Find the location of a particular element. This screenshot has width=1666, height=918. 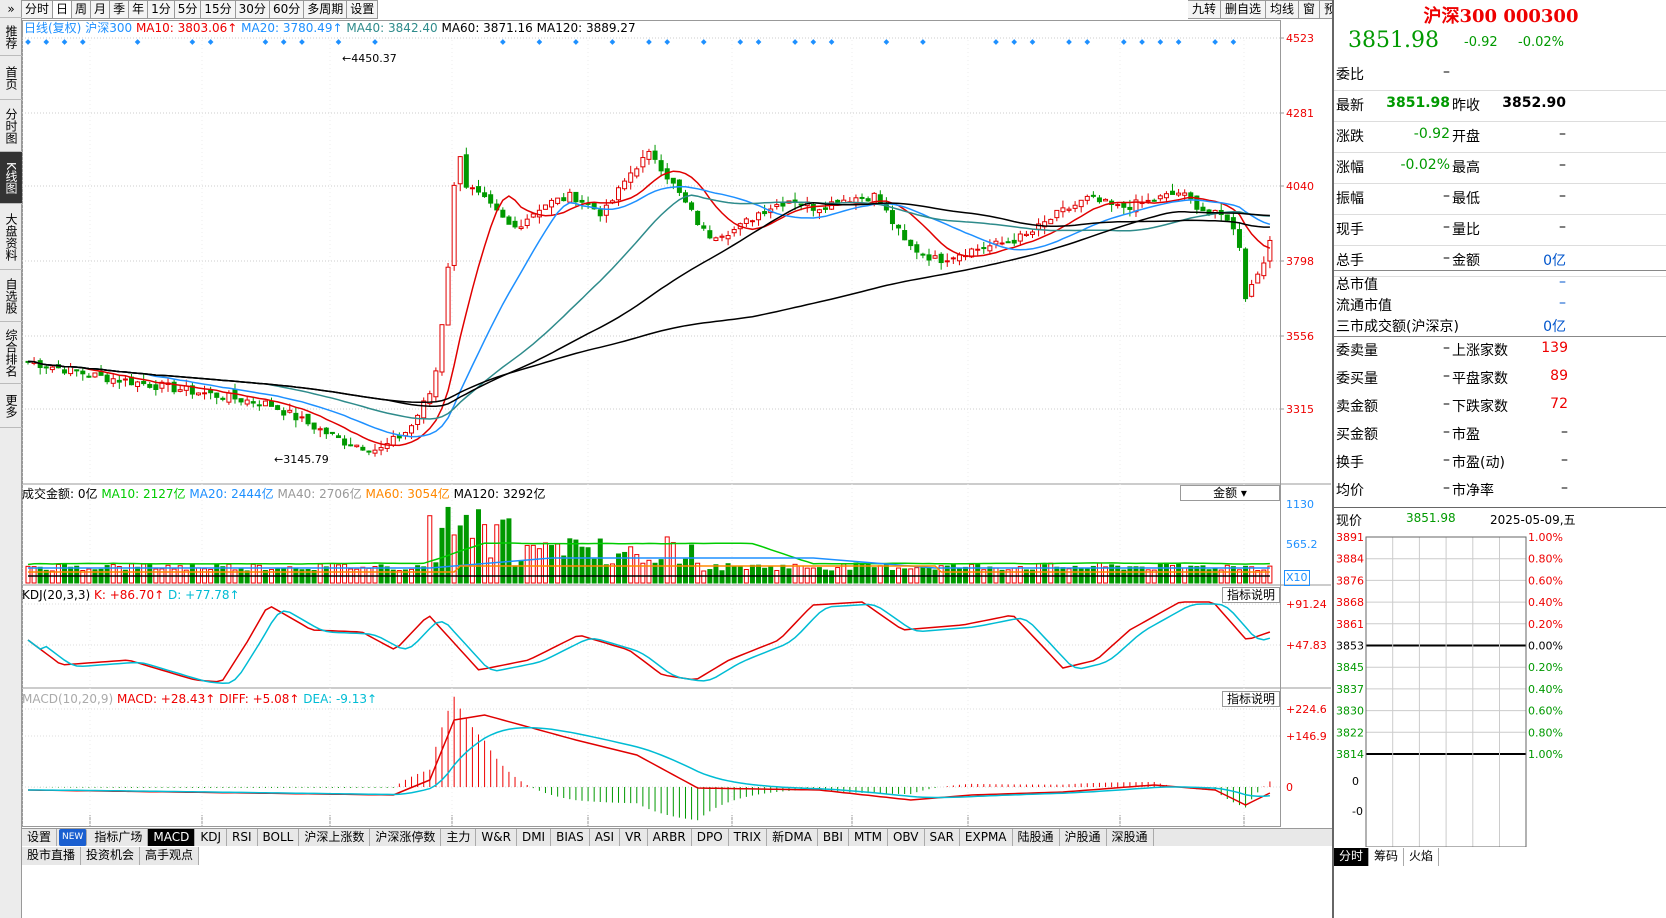

sidebar-item-market-data: 大盘资料 is located at coordinates (11, 237).